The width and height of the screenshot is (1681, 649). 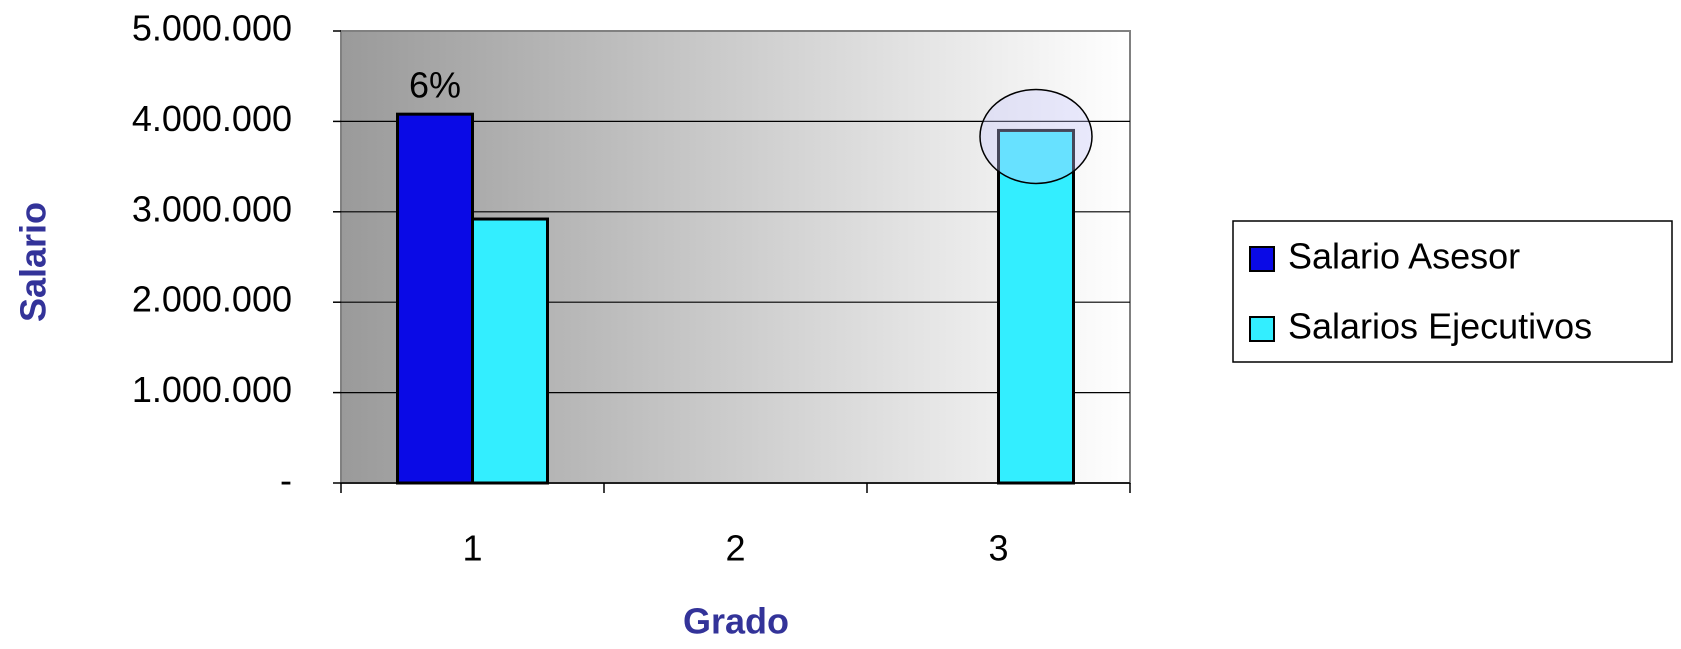 I want to click on y-tick-label: 1.000.000, so click(x=212, y=389).